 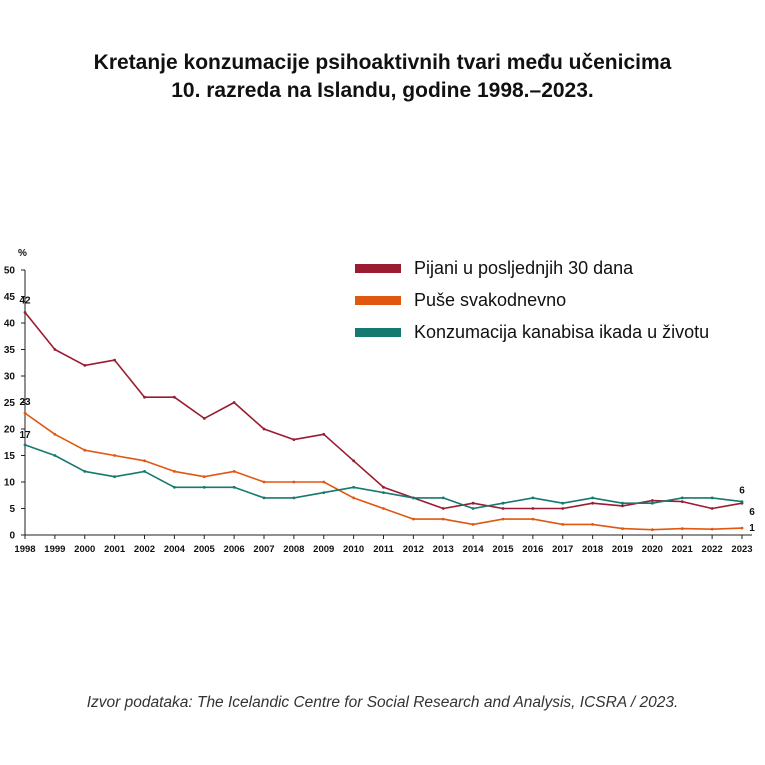 I want to click on x-tick-label: 2017, so click(x=562, y=549).